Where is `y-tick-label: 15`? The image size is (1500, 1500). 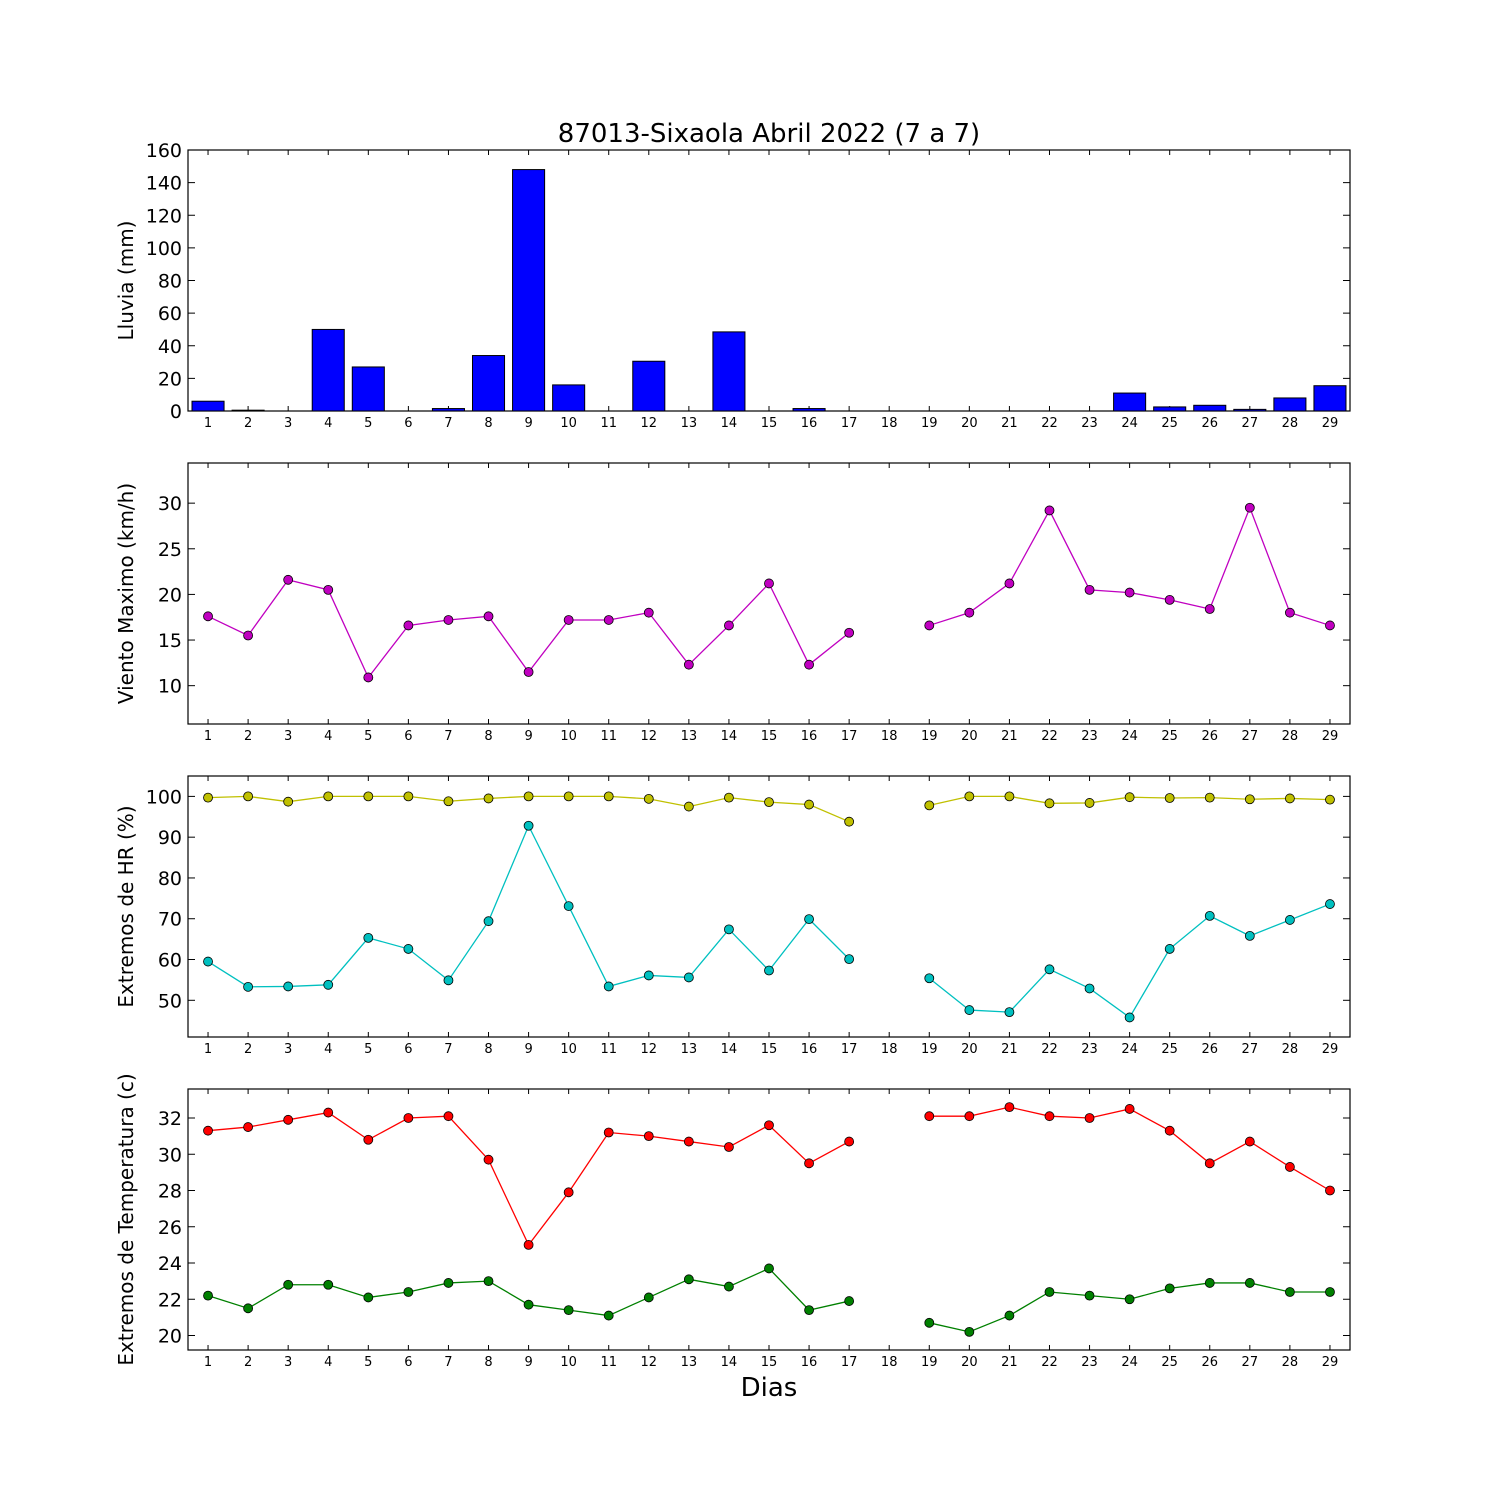
y-tick-label: 15 is located at coordinates (170, 641).